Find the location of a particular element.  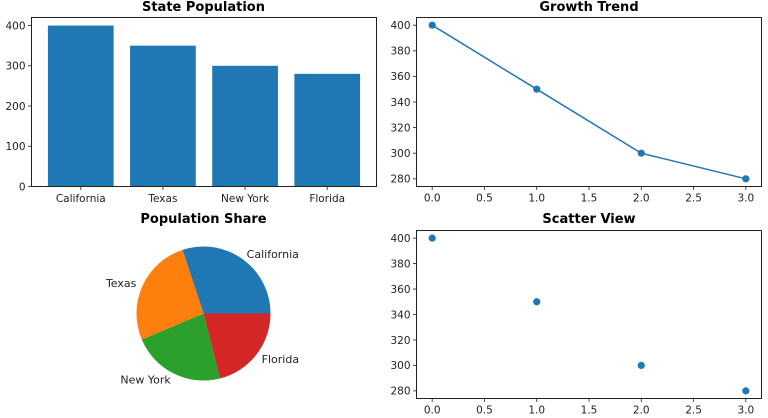

x-tick-label: Texas is located at coordinates (162, 199).